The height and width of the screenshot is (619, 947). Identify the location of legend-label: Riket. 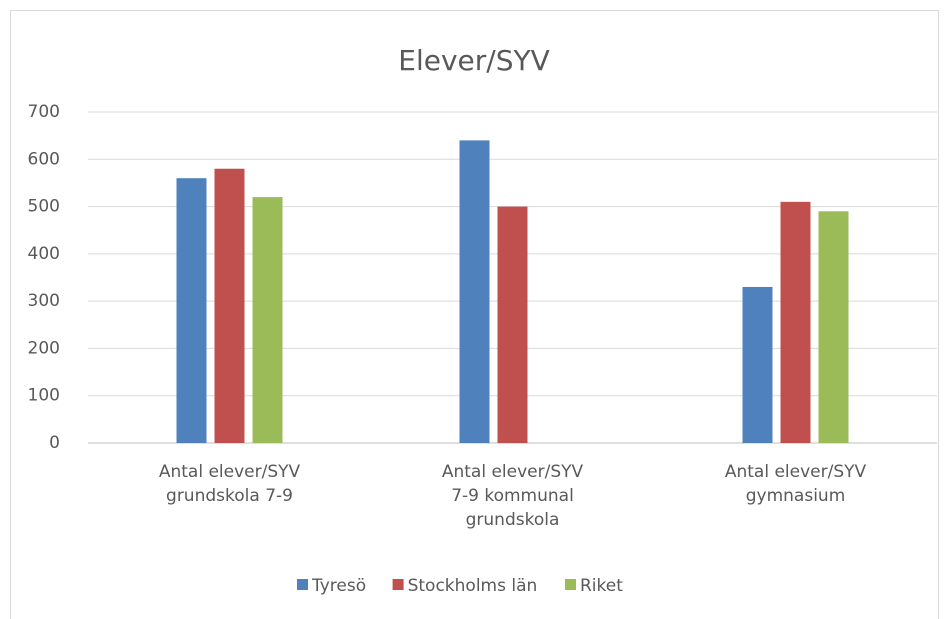
(601, 586).